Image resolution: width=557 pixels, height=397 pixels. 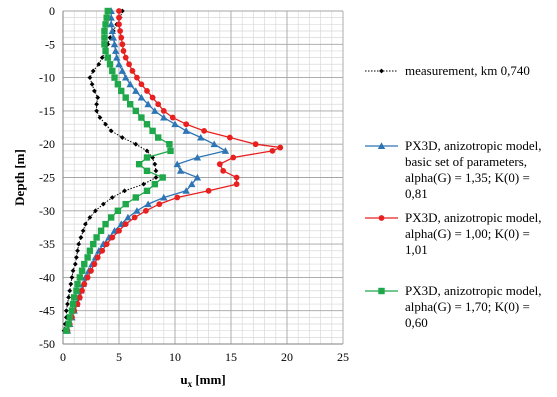 I want to click on y-tick-label: -45, so click(x=47, y=311).